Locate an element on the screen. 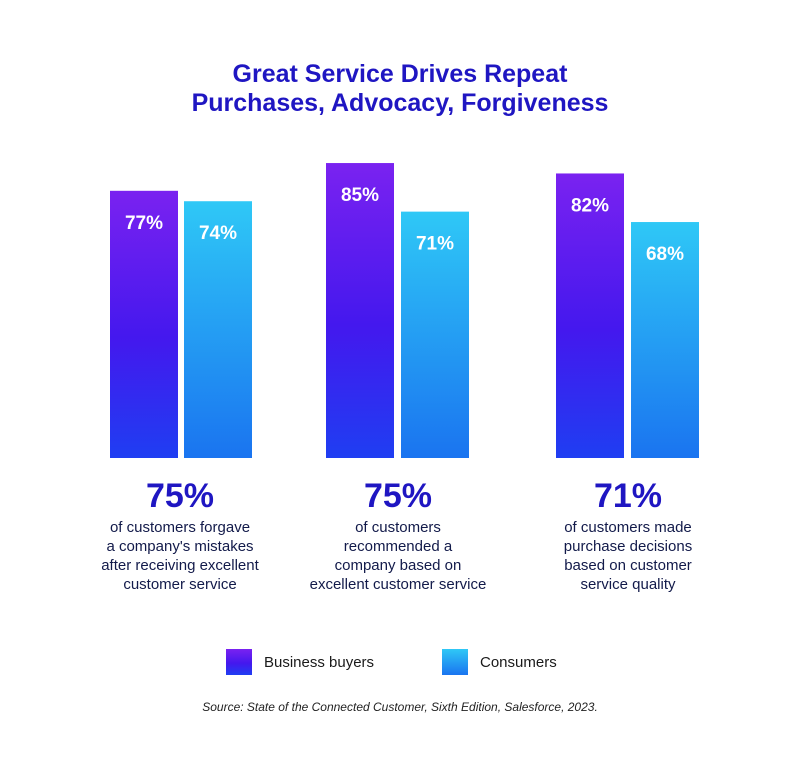  legend-label-consumers: Consumers is located at coordinates (518, 662).